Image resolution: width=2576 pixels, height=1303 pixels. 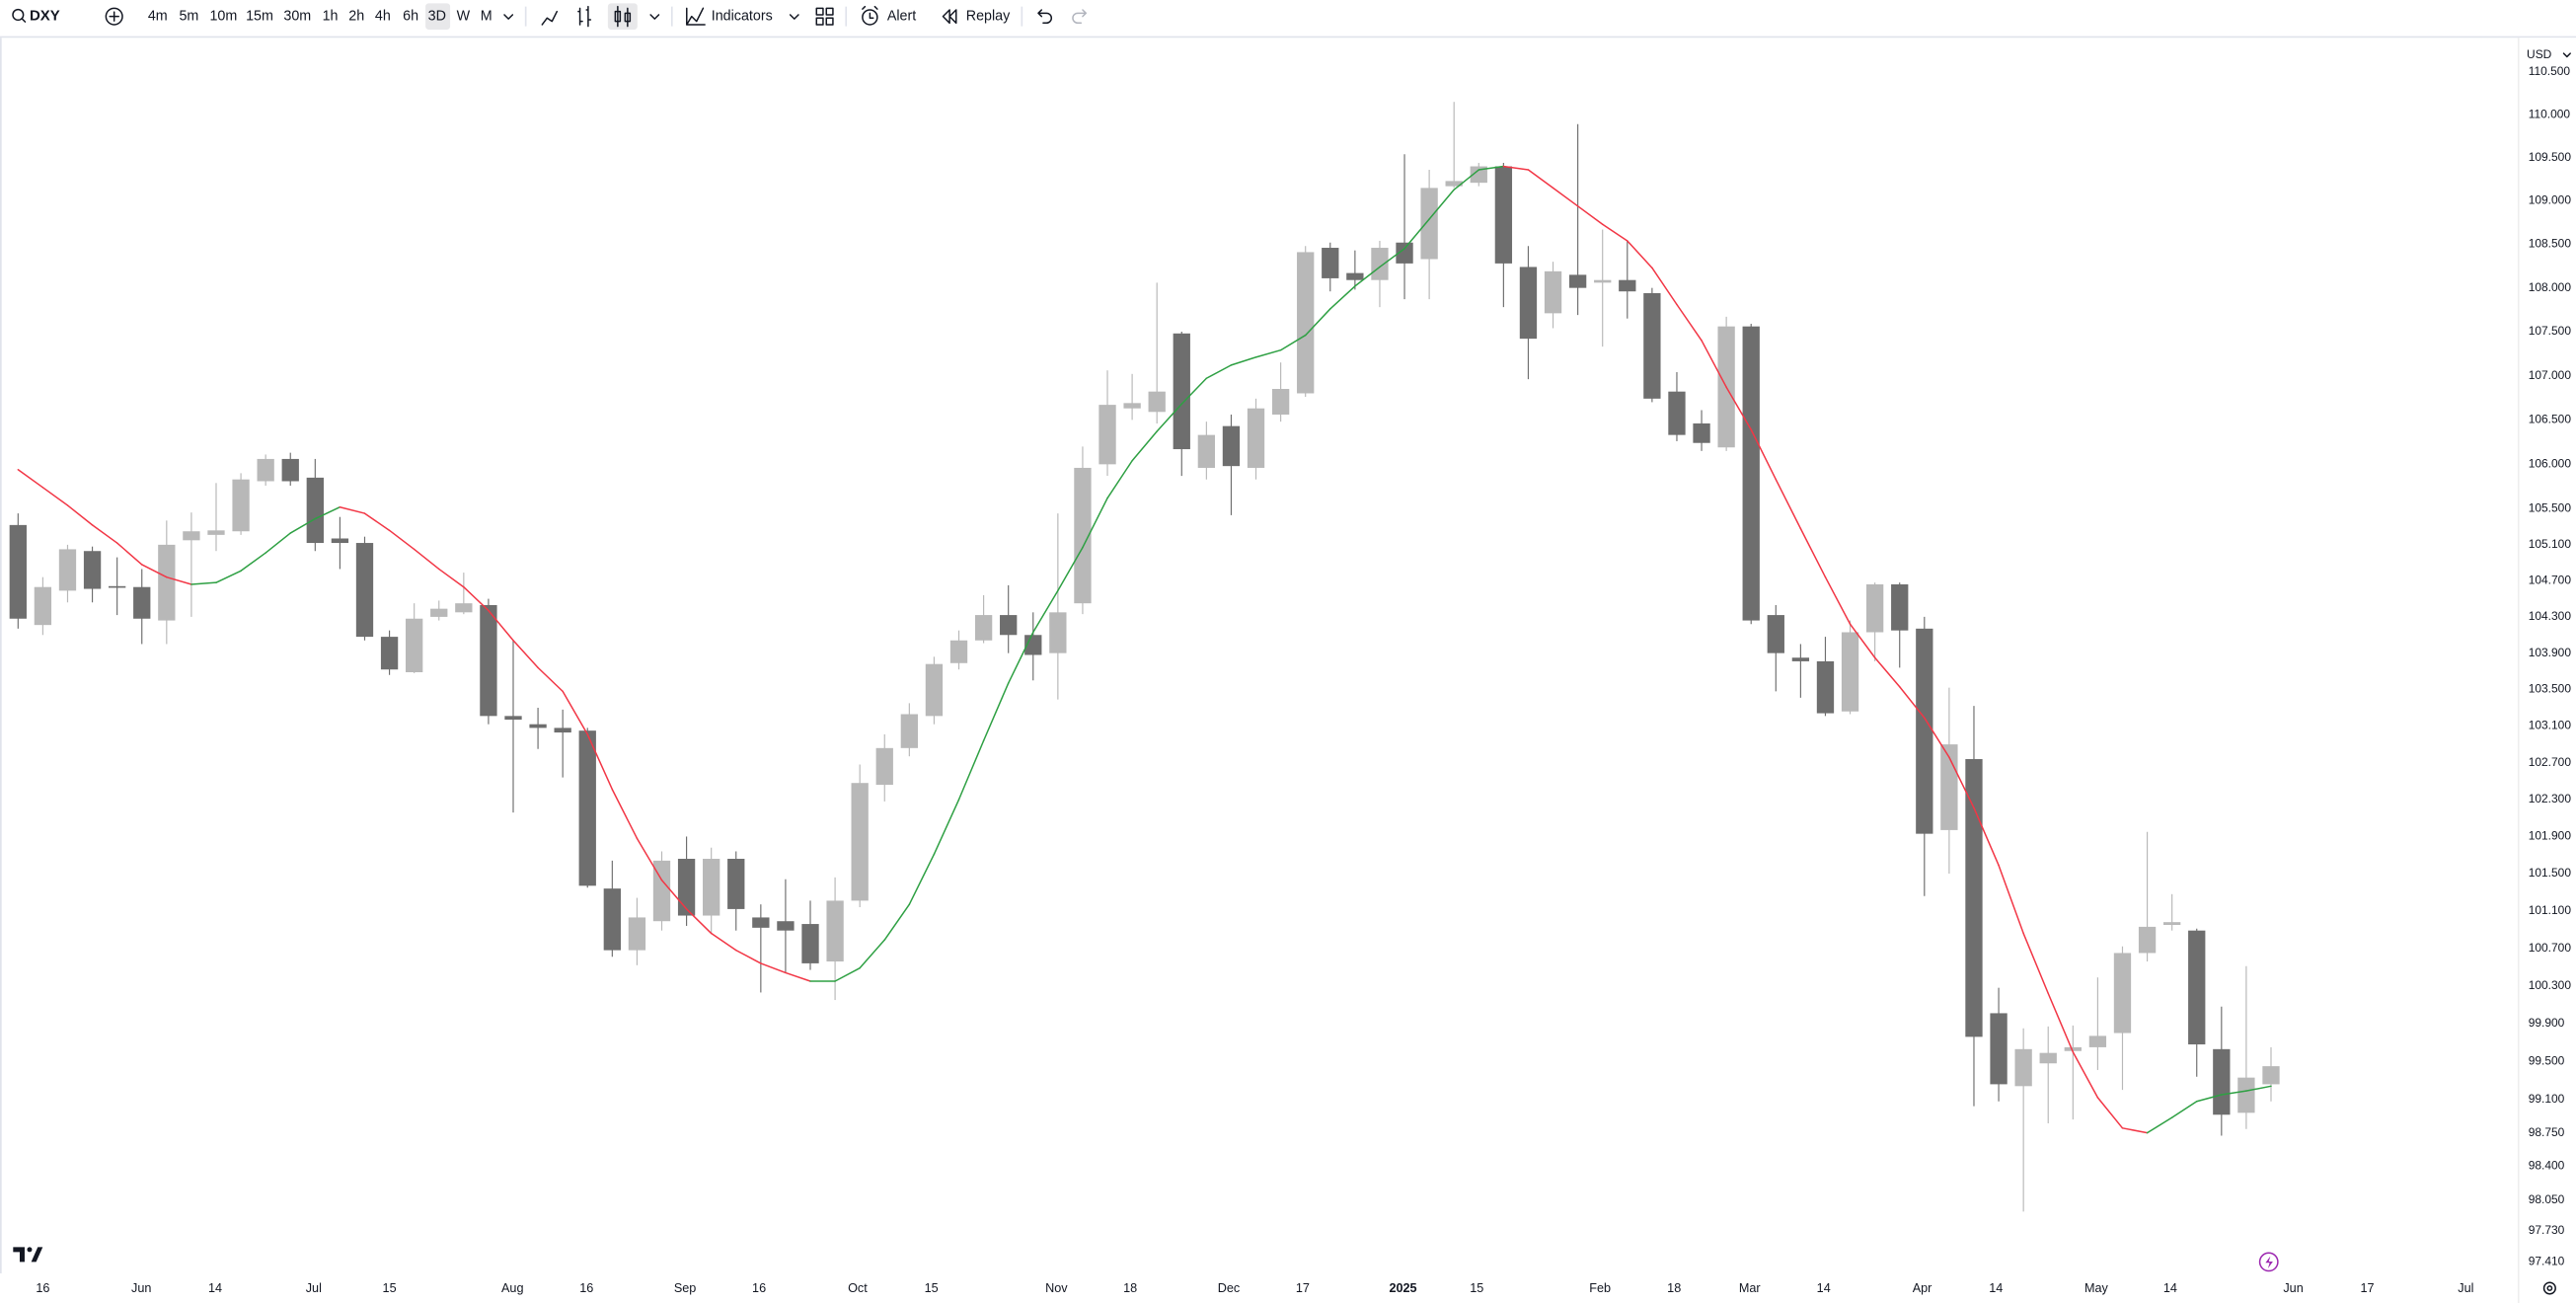 I want to click on y-tick-label: 103.100, so click(x=2550, y=725).